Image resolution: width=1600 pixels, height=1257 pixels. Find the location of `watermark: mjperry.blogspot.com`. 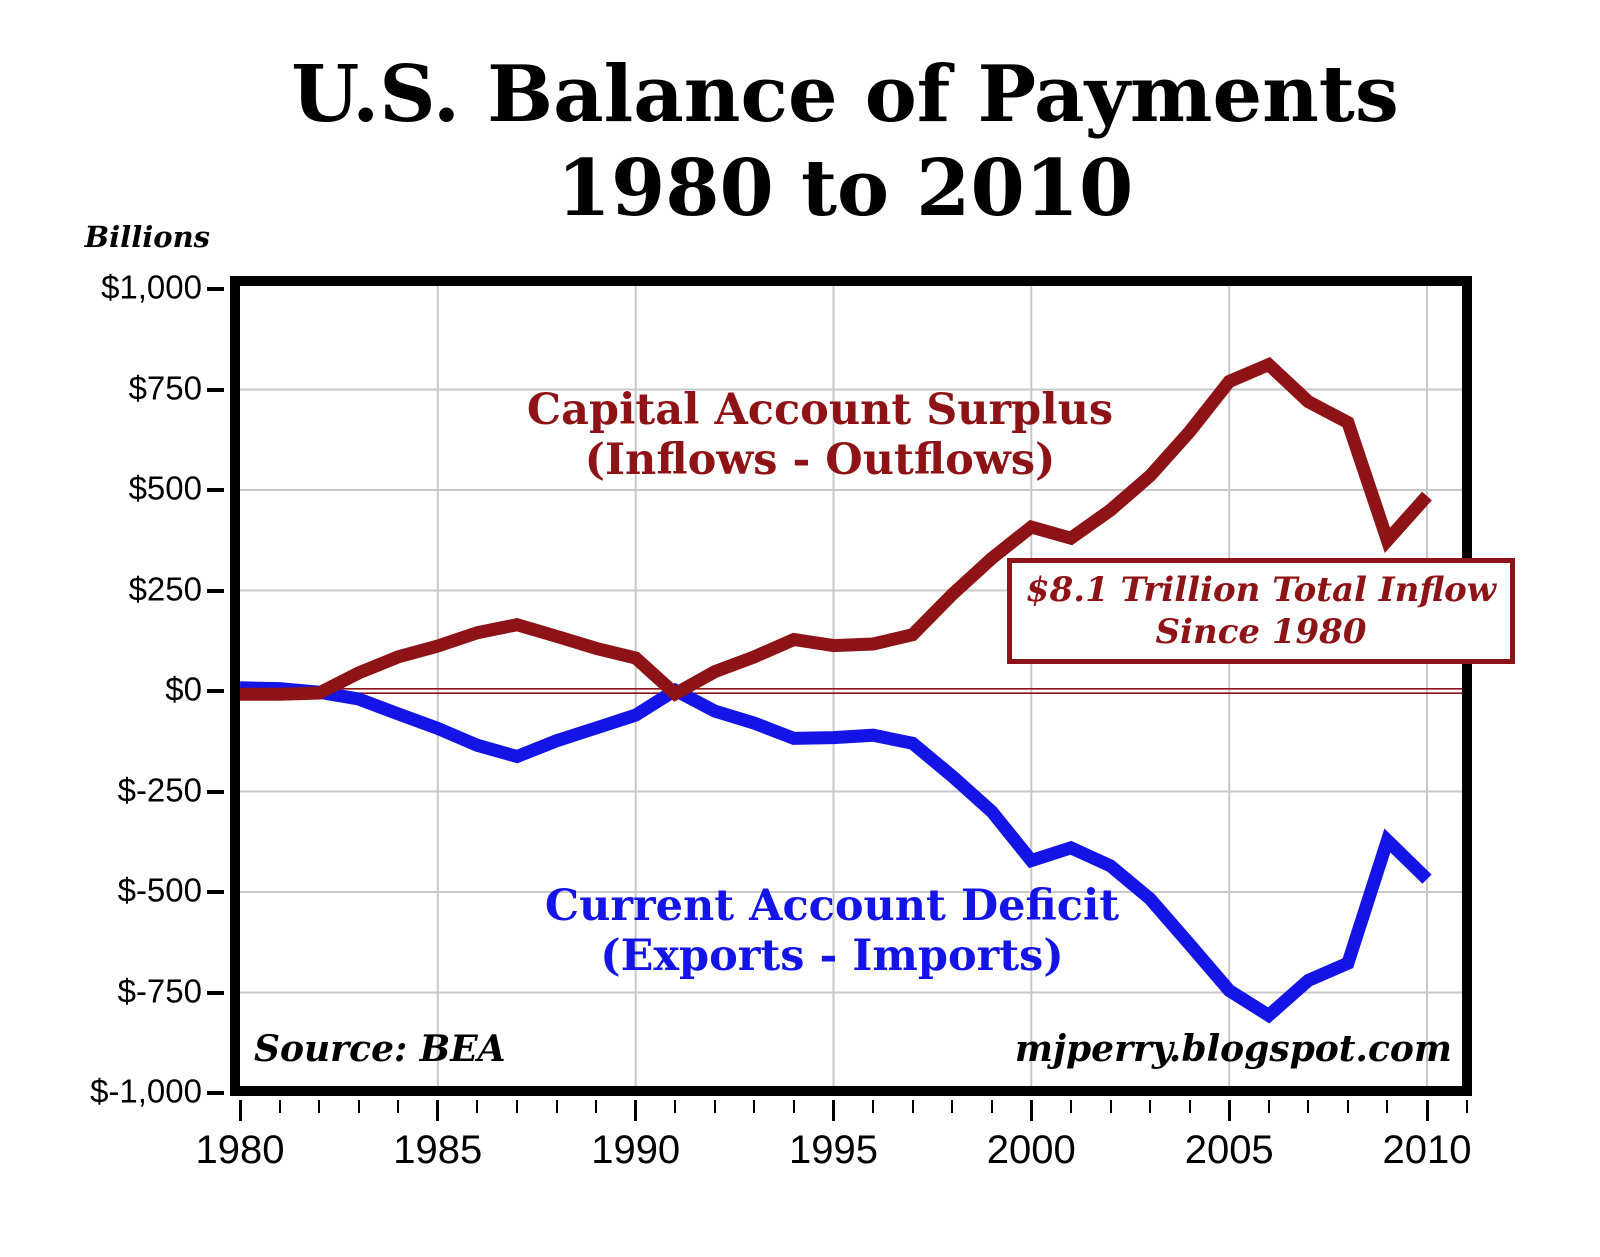

watermark: mjperry.blogspot.com is located at coordinates (1233, 1049).